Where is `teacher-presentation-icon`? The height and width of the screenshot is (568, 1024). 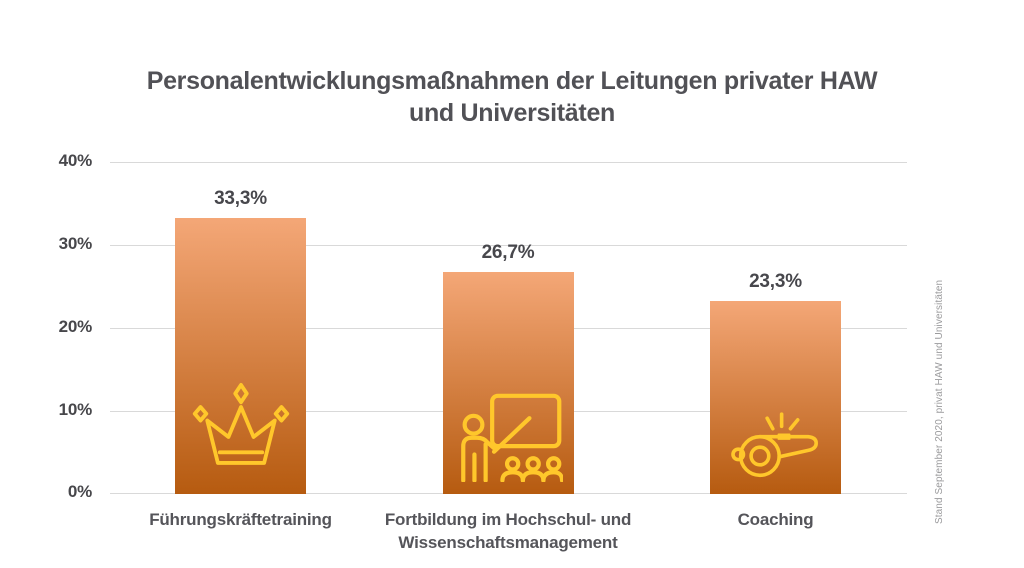
teacher-presentation-icon is located at coordinates (512, 437).